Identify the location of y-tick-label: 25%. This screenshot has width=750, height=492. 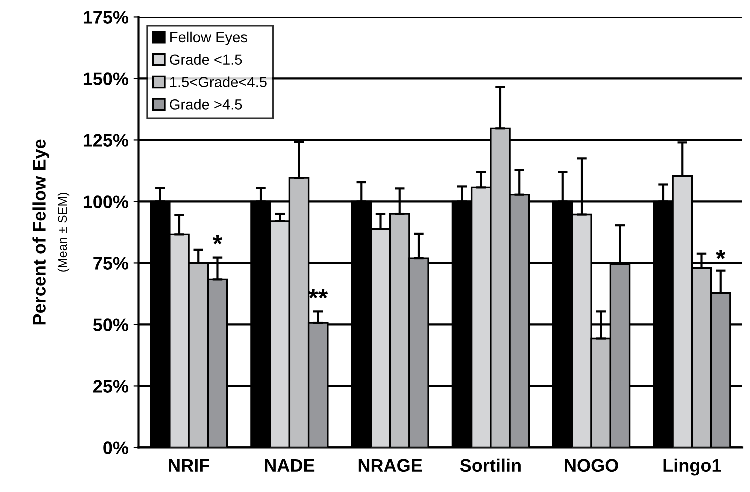
(111, 386).